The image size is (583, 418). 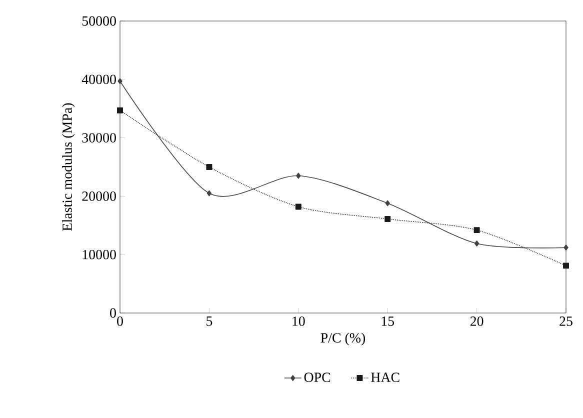 What do you see at coordinates (113, 313) in the screenshot?
I see `y-tick-label: 0` at bounding box center [113, 313].